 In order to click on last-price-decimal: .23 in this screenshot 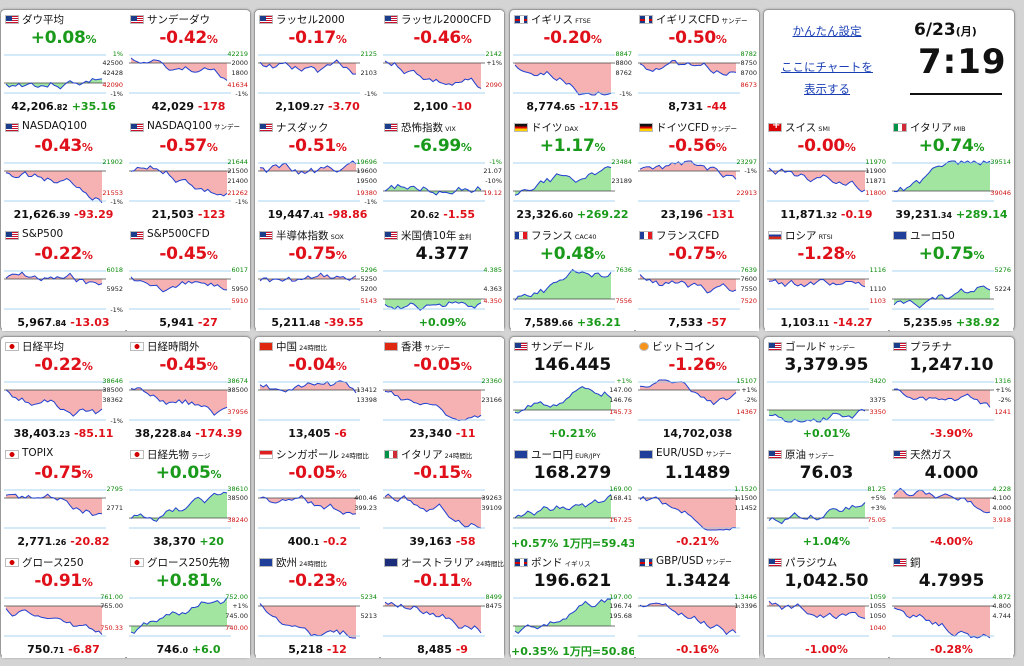, I will do `click(63, 434)`.